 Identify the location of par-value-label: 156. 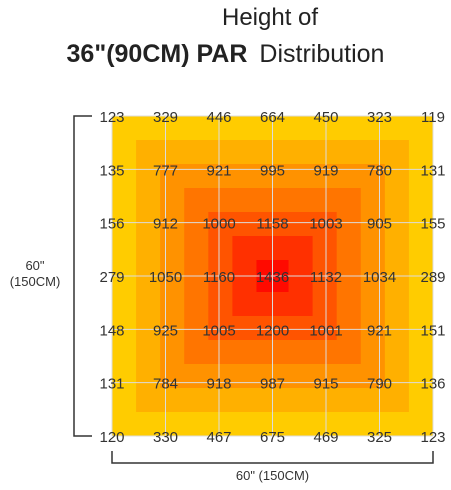
(111, 224).